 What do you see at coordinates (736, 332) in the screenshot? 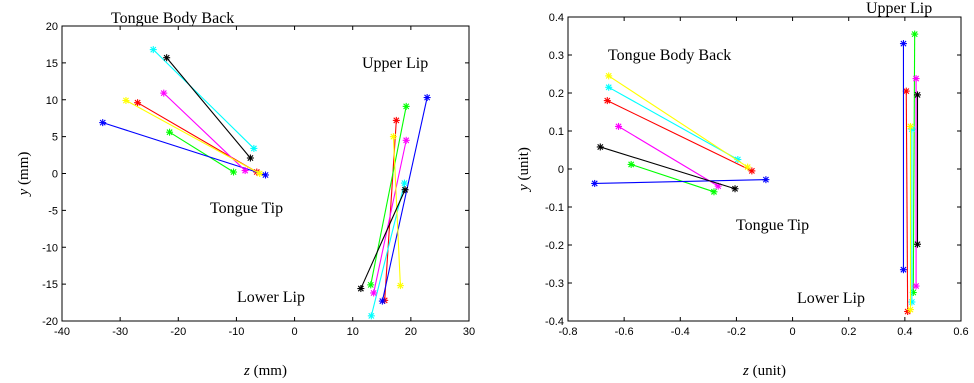
I see `x-tick-label: -0.2` at bounding box center [736, 332].